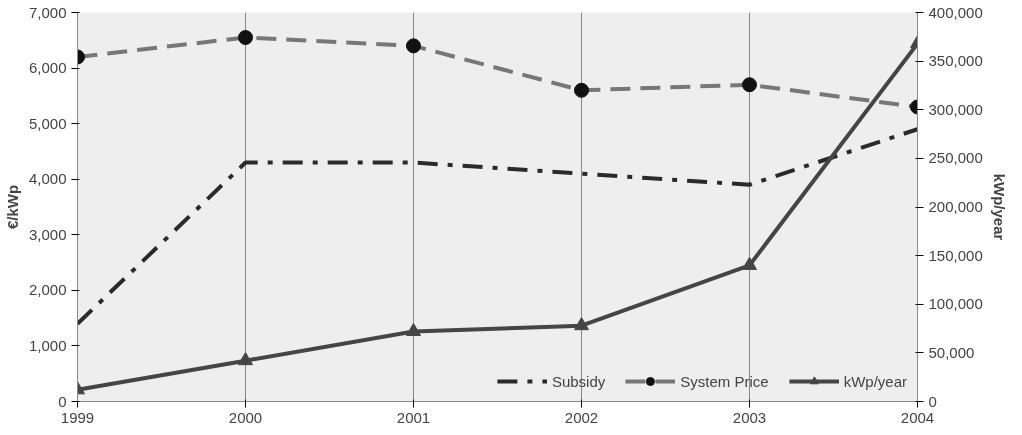  I want to click on y2-axis-title: kWp/year, so click(999, 207).